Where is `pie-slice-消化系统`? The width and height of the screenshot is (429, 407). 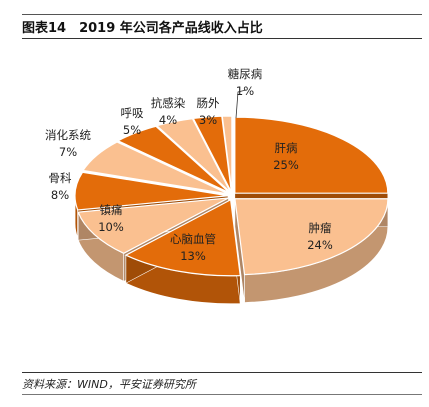 pie-slice-消化系统 is located at coordinates (155, 168).